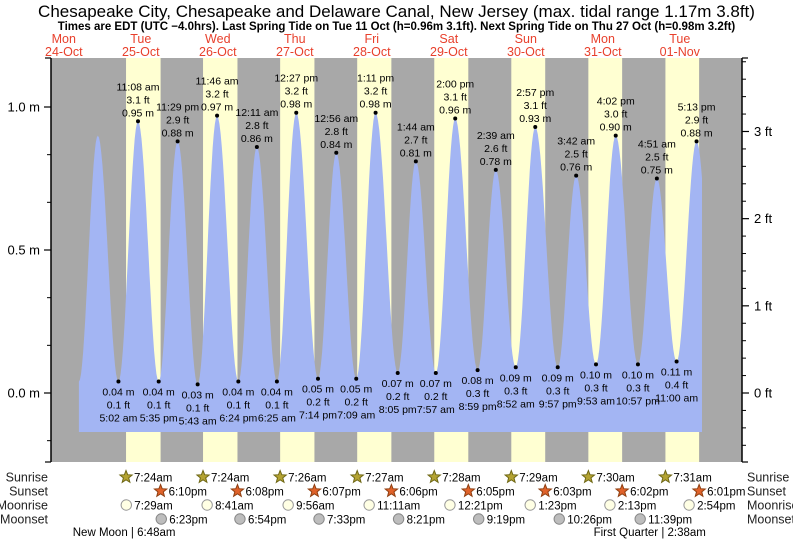 The height and width of the screenshot is (539, 793). Describe the element at coordinates (657, 145) in the screenshot. I see `tide-label-line: 4:51 am` at that location.